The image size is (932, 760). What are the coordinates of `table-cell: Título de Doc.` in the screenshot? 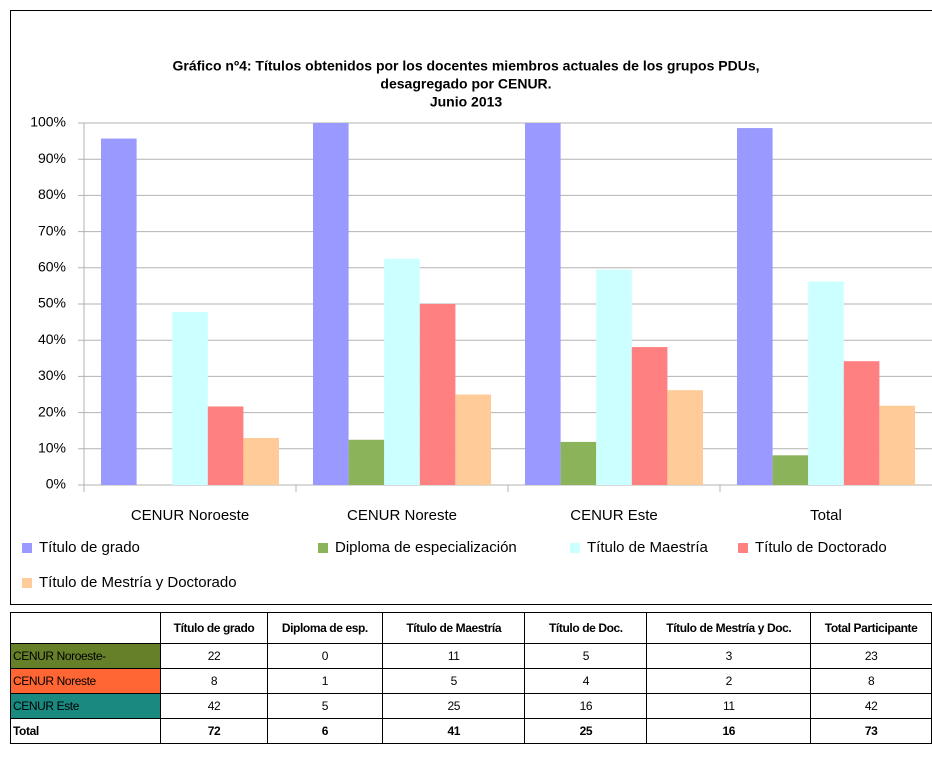 It's located at (586, 628).